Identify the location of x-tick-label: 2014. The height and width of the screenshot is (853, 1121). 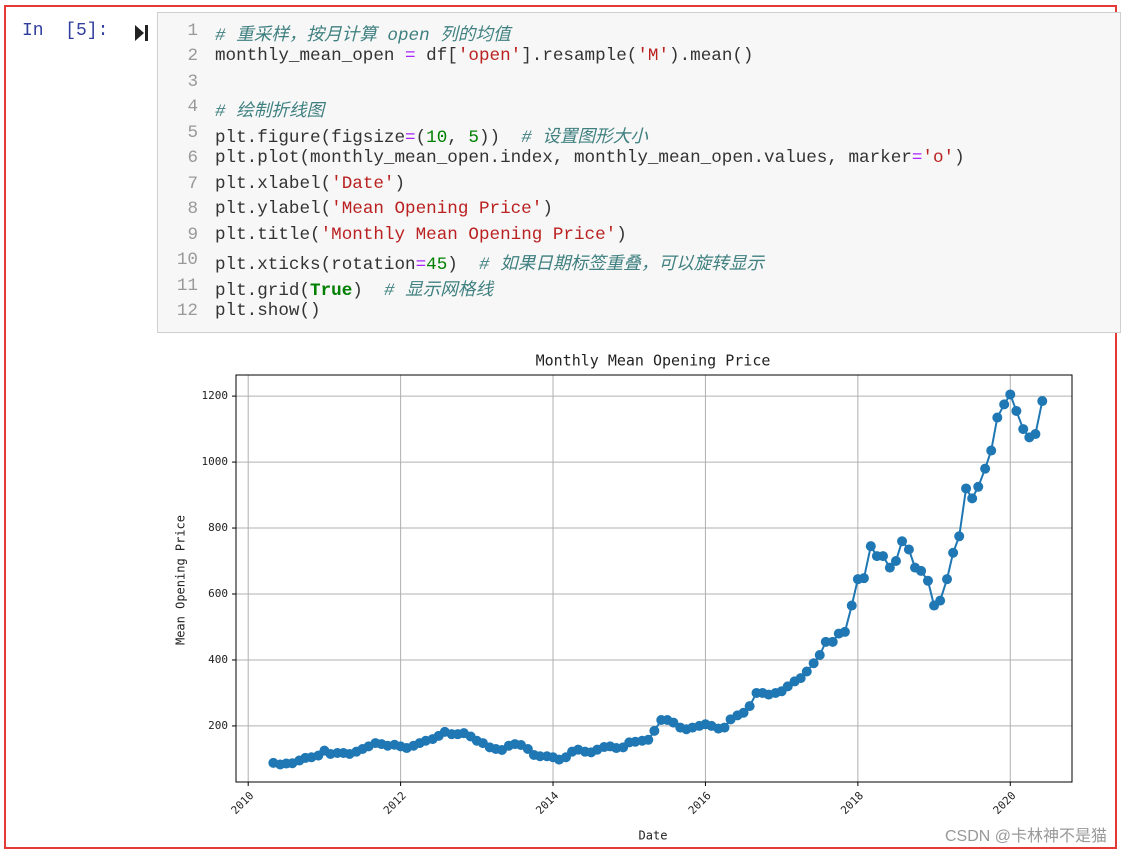
(547, 803).